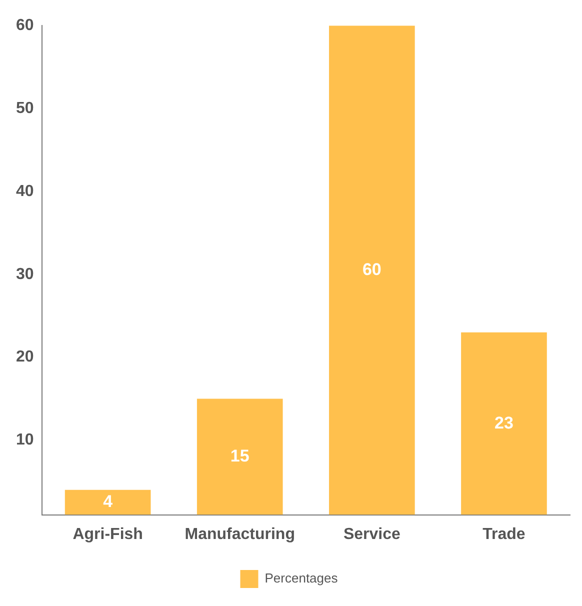  Describe the element at coordinates (25, 440) in the screenshot. I see `y-tick-label: 10` at that location.